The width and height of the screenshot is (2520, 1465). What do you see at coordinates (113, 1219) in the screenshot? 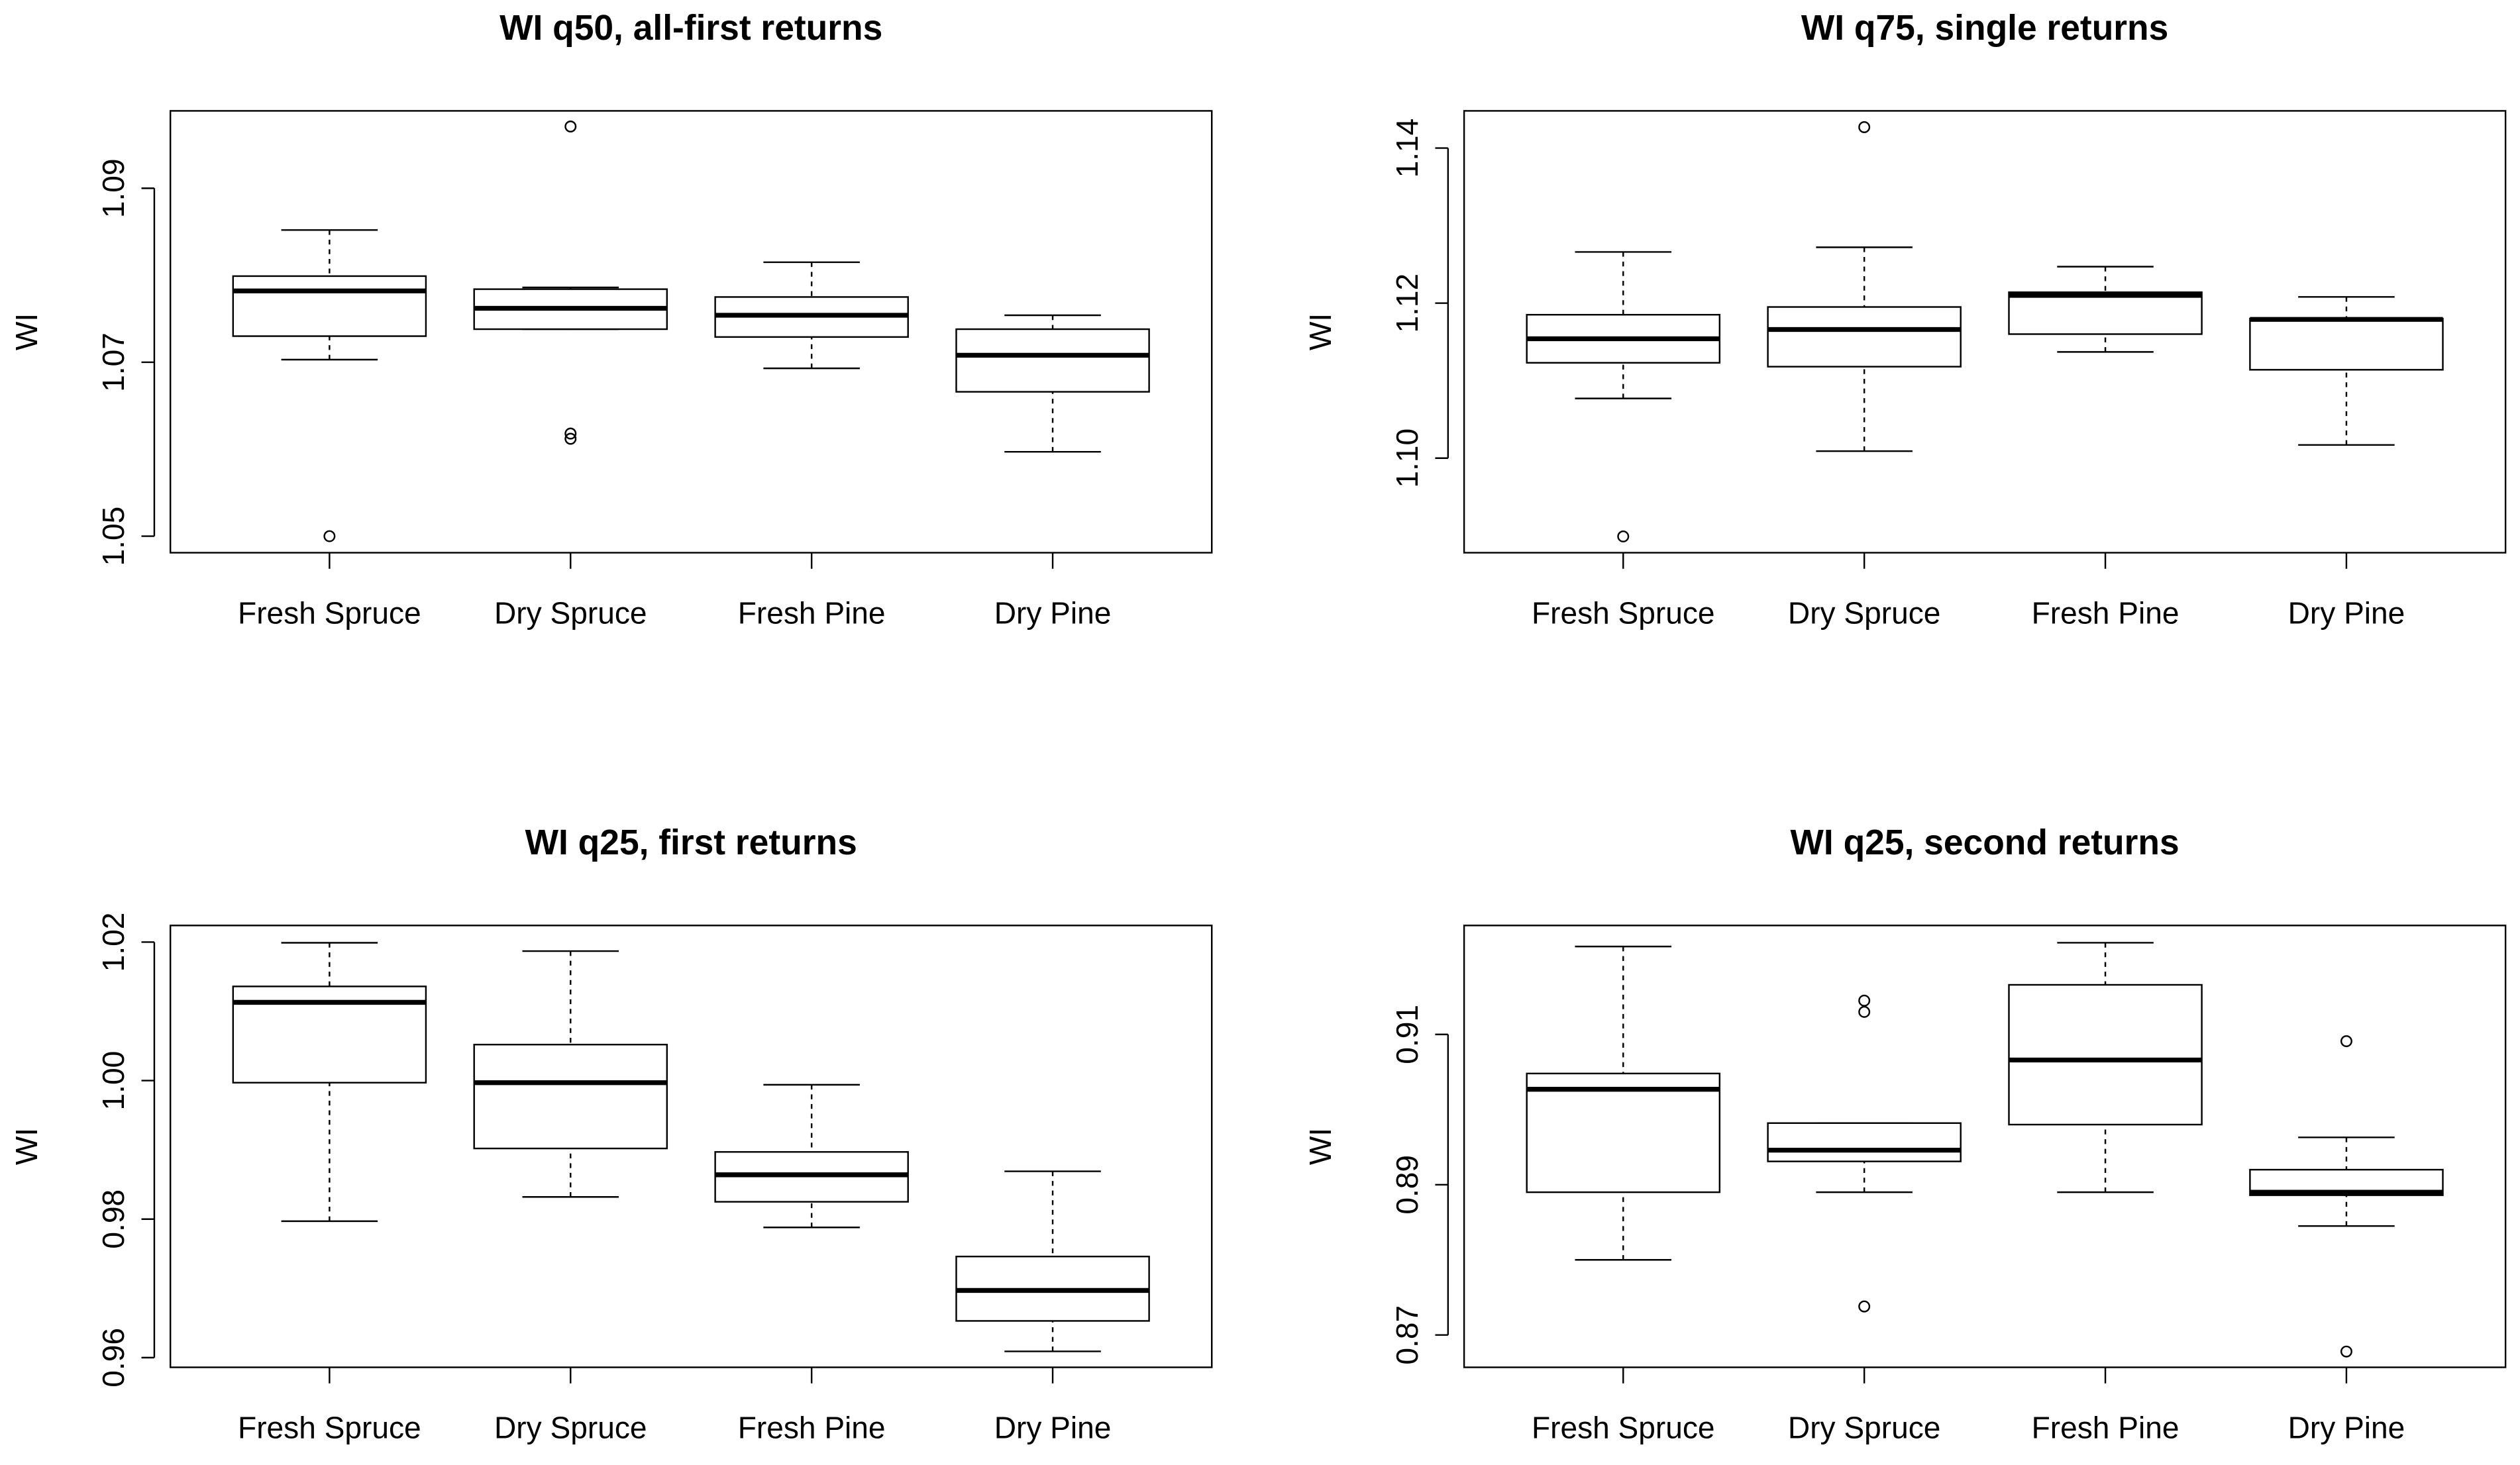
I see `y-tick-label: 0.98` at bounding box center [113, 1219].